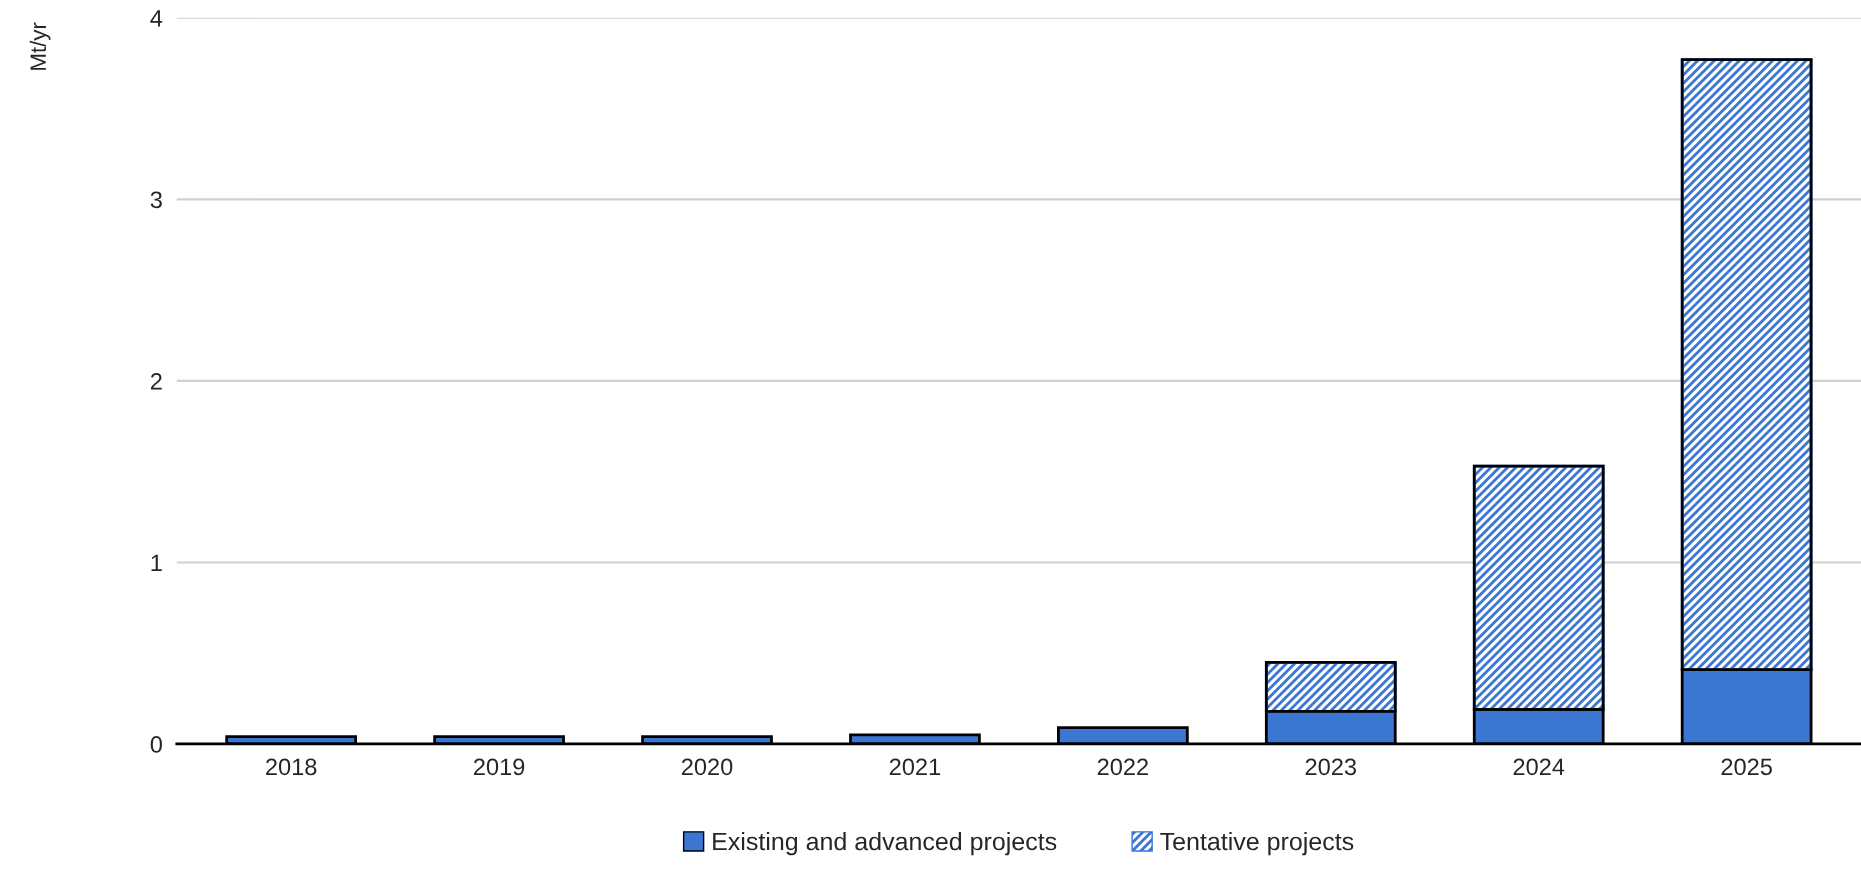 This screenshot has height=891, width=1861. What do you see at coordinates (156, 381) in the screenshot?
I see `y-tick-label: 2` at bounding box center [156, 381].